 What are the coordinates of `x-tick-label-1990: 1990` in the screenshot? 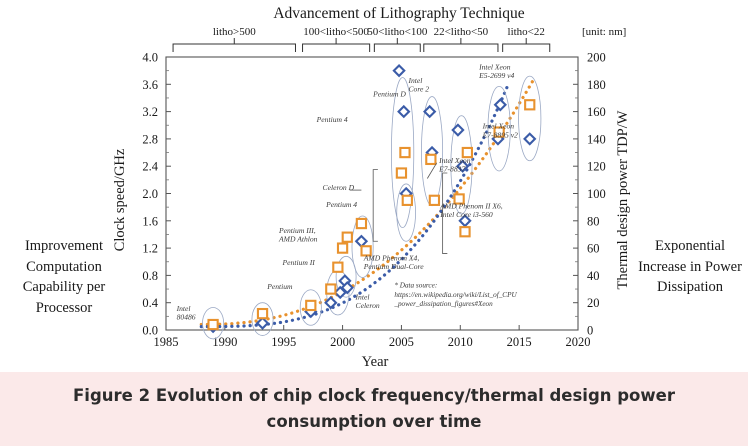 It's located at (224, 342).